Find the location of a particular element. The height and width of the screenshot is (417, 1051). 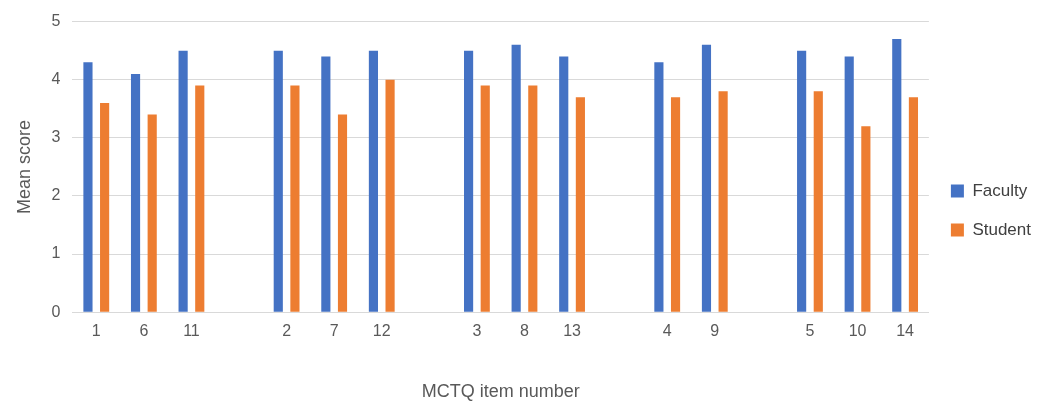

x-tick-label: 1 is located at coordinates (96, 331).